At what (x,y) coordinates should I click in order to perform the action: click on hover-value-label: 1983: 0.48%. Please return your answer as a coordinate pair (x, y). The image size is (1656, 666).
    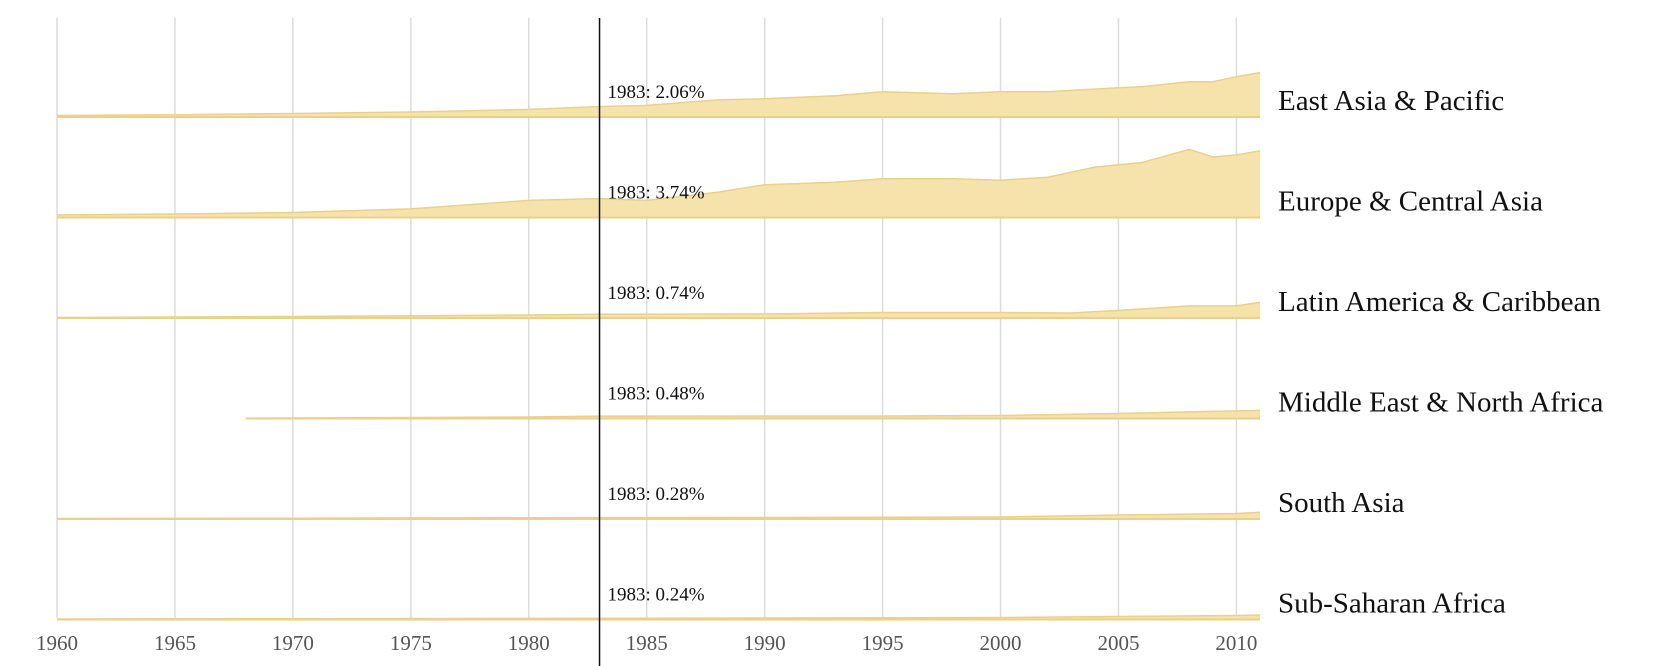
    Looking at the image, I should click on (656, 394).